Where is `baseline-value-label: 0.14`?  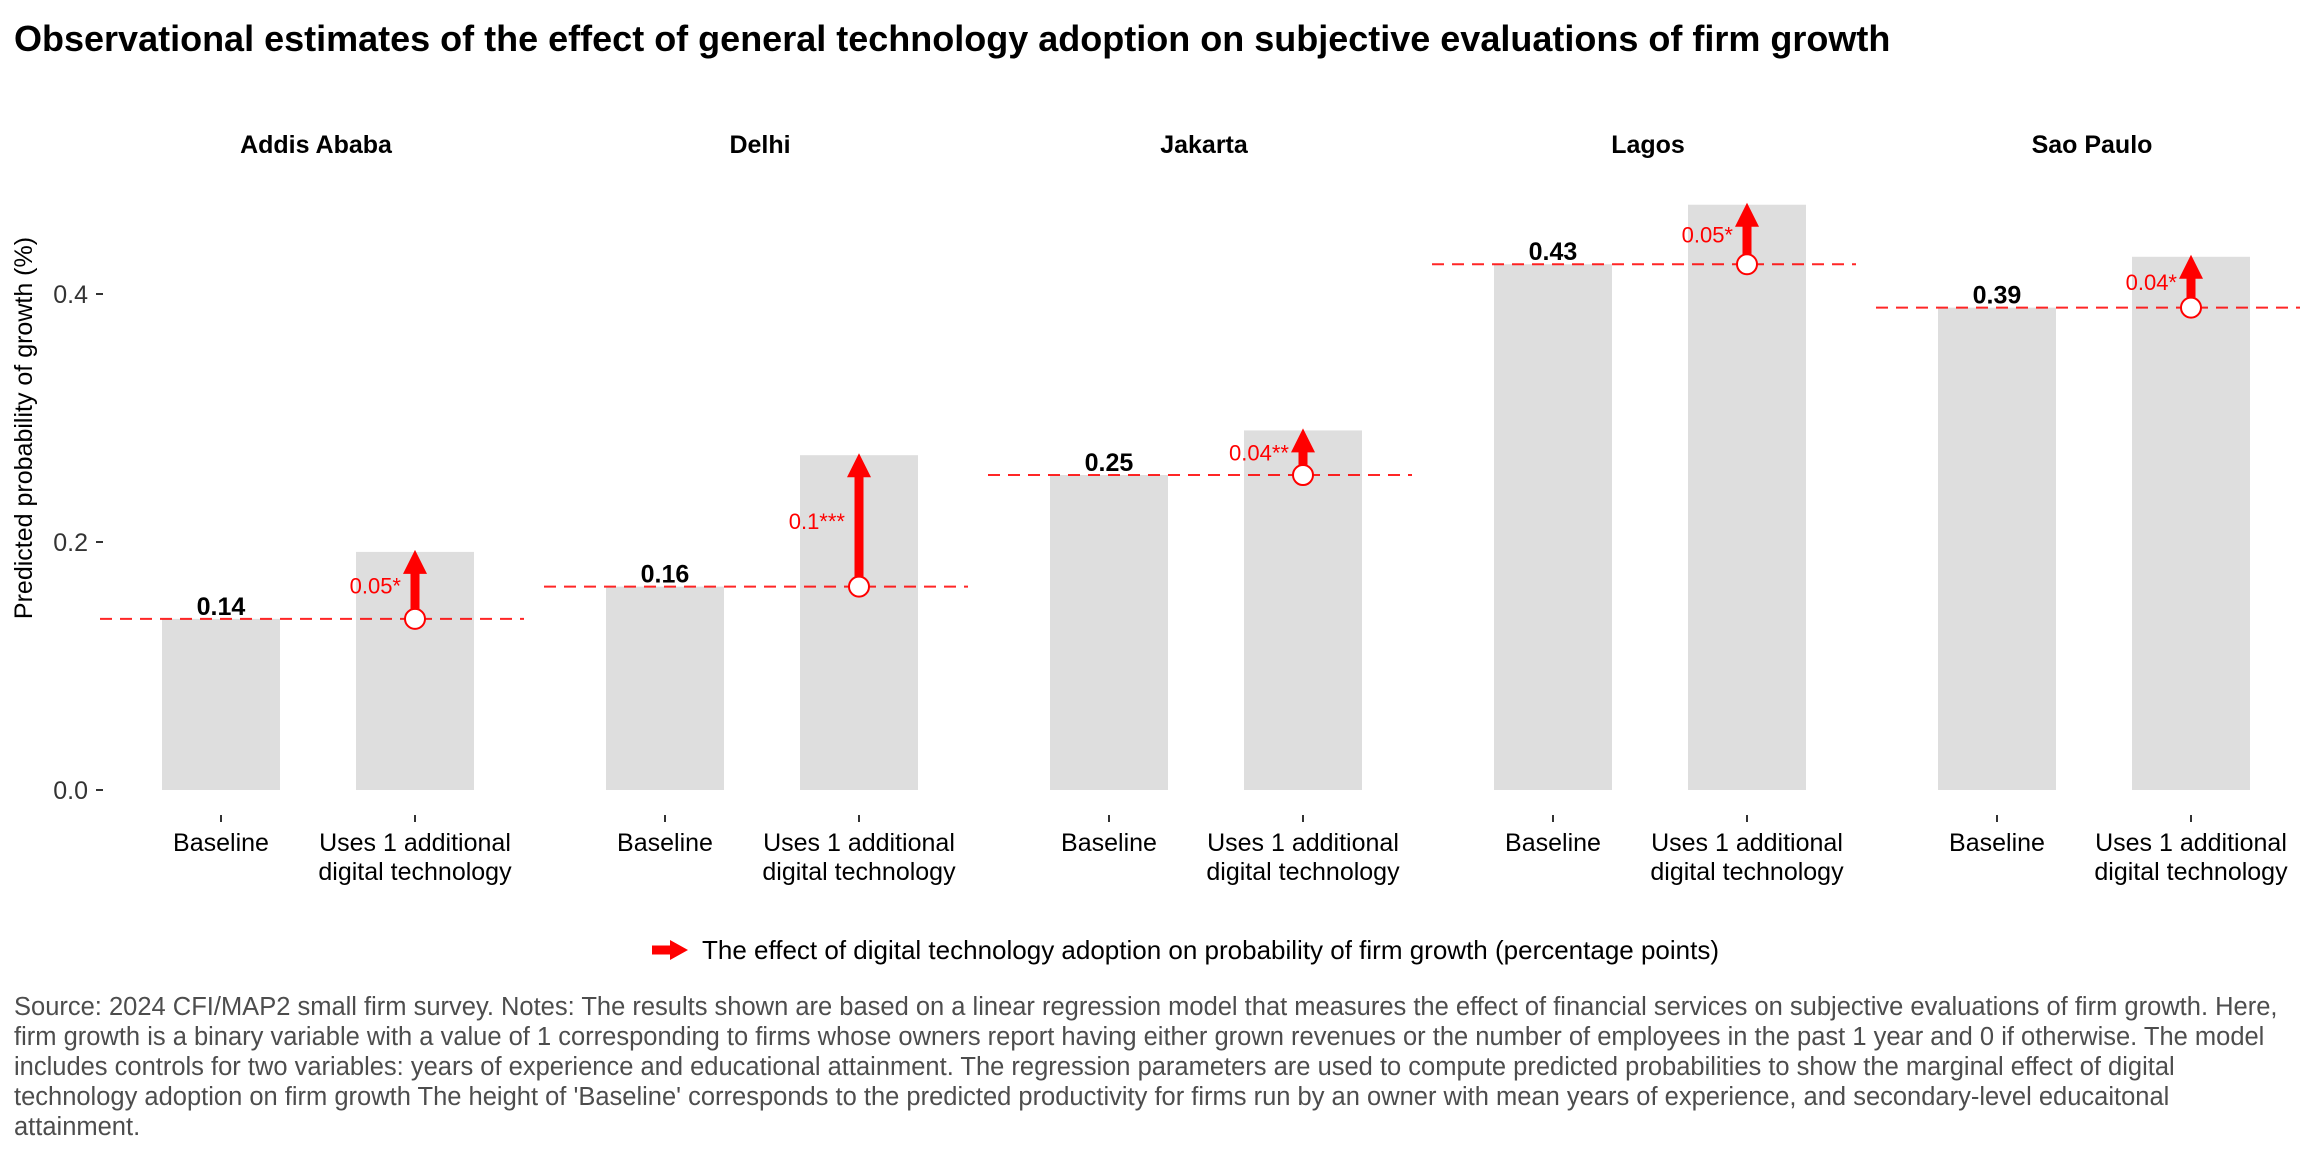
baseline-value-label: 0.14 is located at coordinates (221, 607).